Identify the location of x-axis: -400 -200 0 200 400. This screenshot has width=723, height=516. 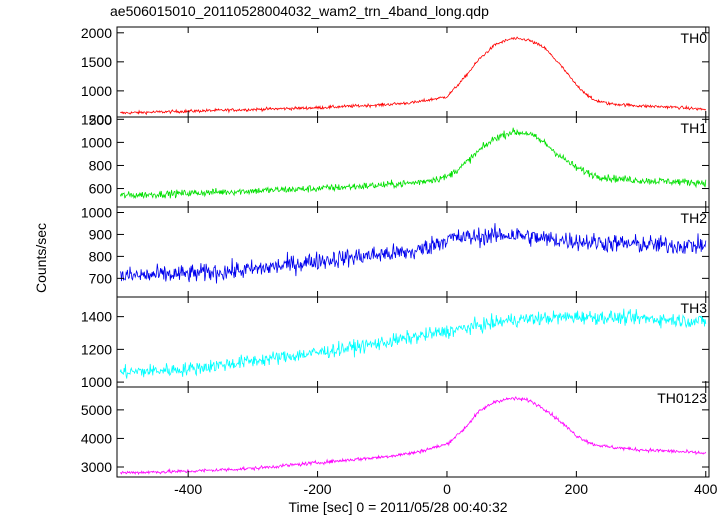
(446, 489).